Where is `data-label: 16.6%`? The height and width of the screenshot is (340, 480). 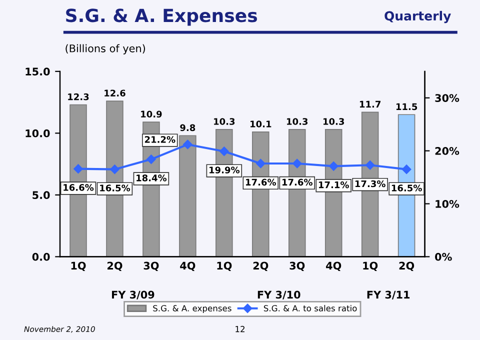 data-label: 16.6% is located at coordinates (79, 187).